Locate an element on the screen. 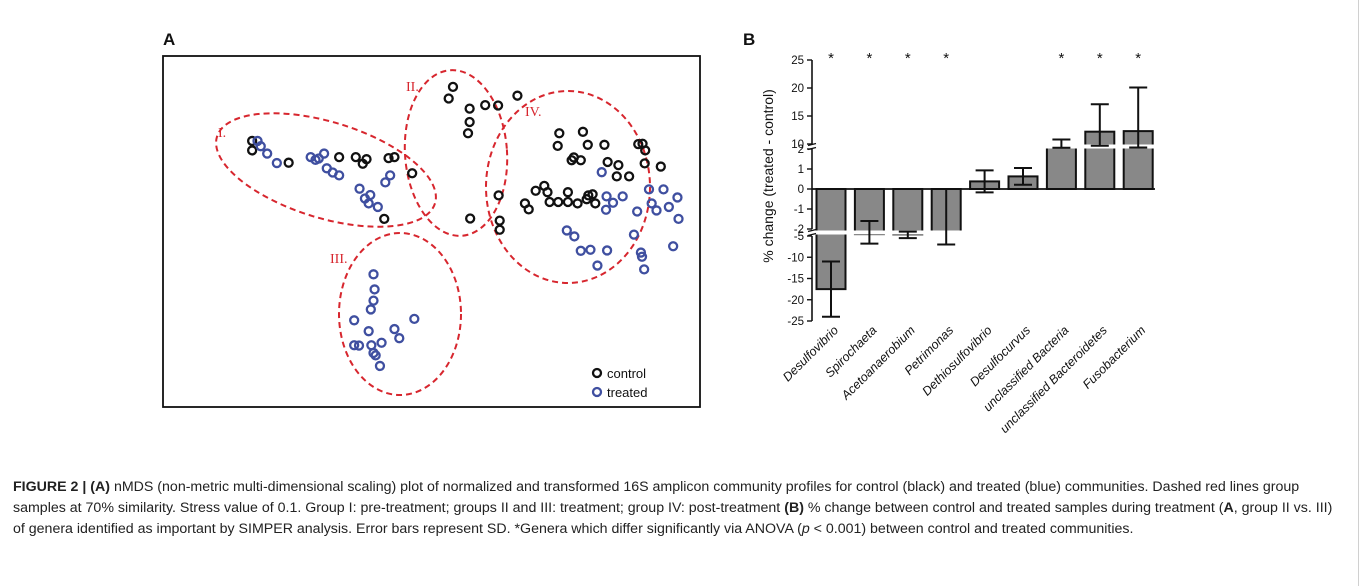 The width and height of the screenshot is (1360, 587). y-tick-label: 25 is located at coordinates (797, 61).